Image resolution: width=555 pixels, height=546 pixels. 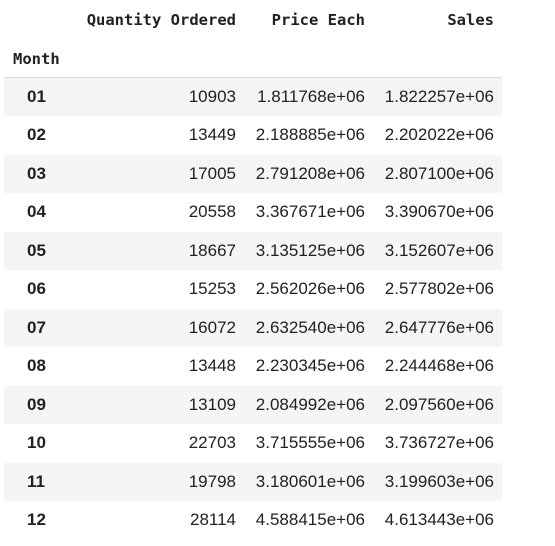 What do you see at coordinates (310, 327) in the screenshot?
I see `cell-price-each: 2.632540e+06` at bounding box center [310, 327].